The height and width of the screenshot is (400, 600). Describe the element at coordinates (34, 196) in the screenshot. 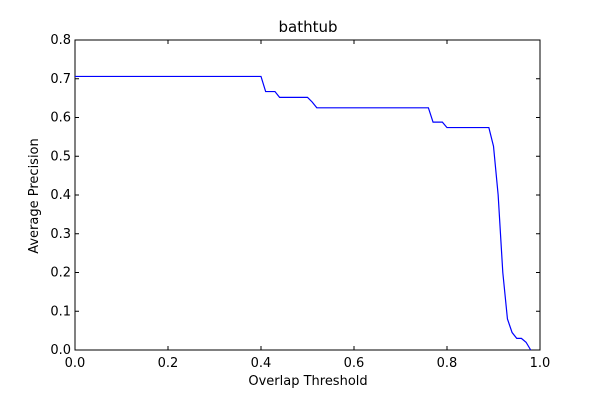

I see `y-axis-label: Average Precision` at that location.